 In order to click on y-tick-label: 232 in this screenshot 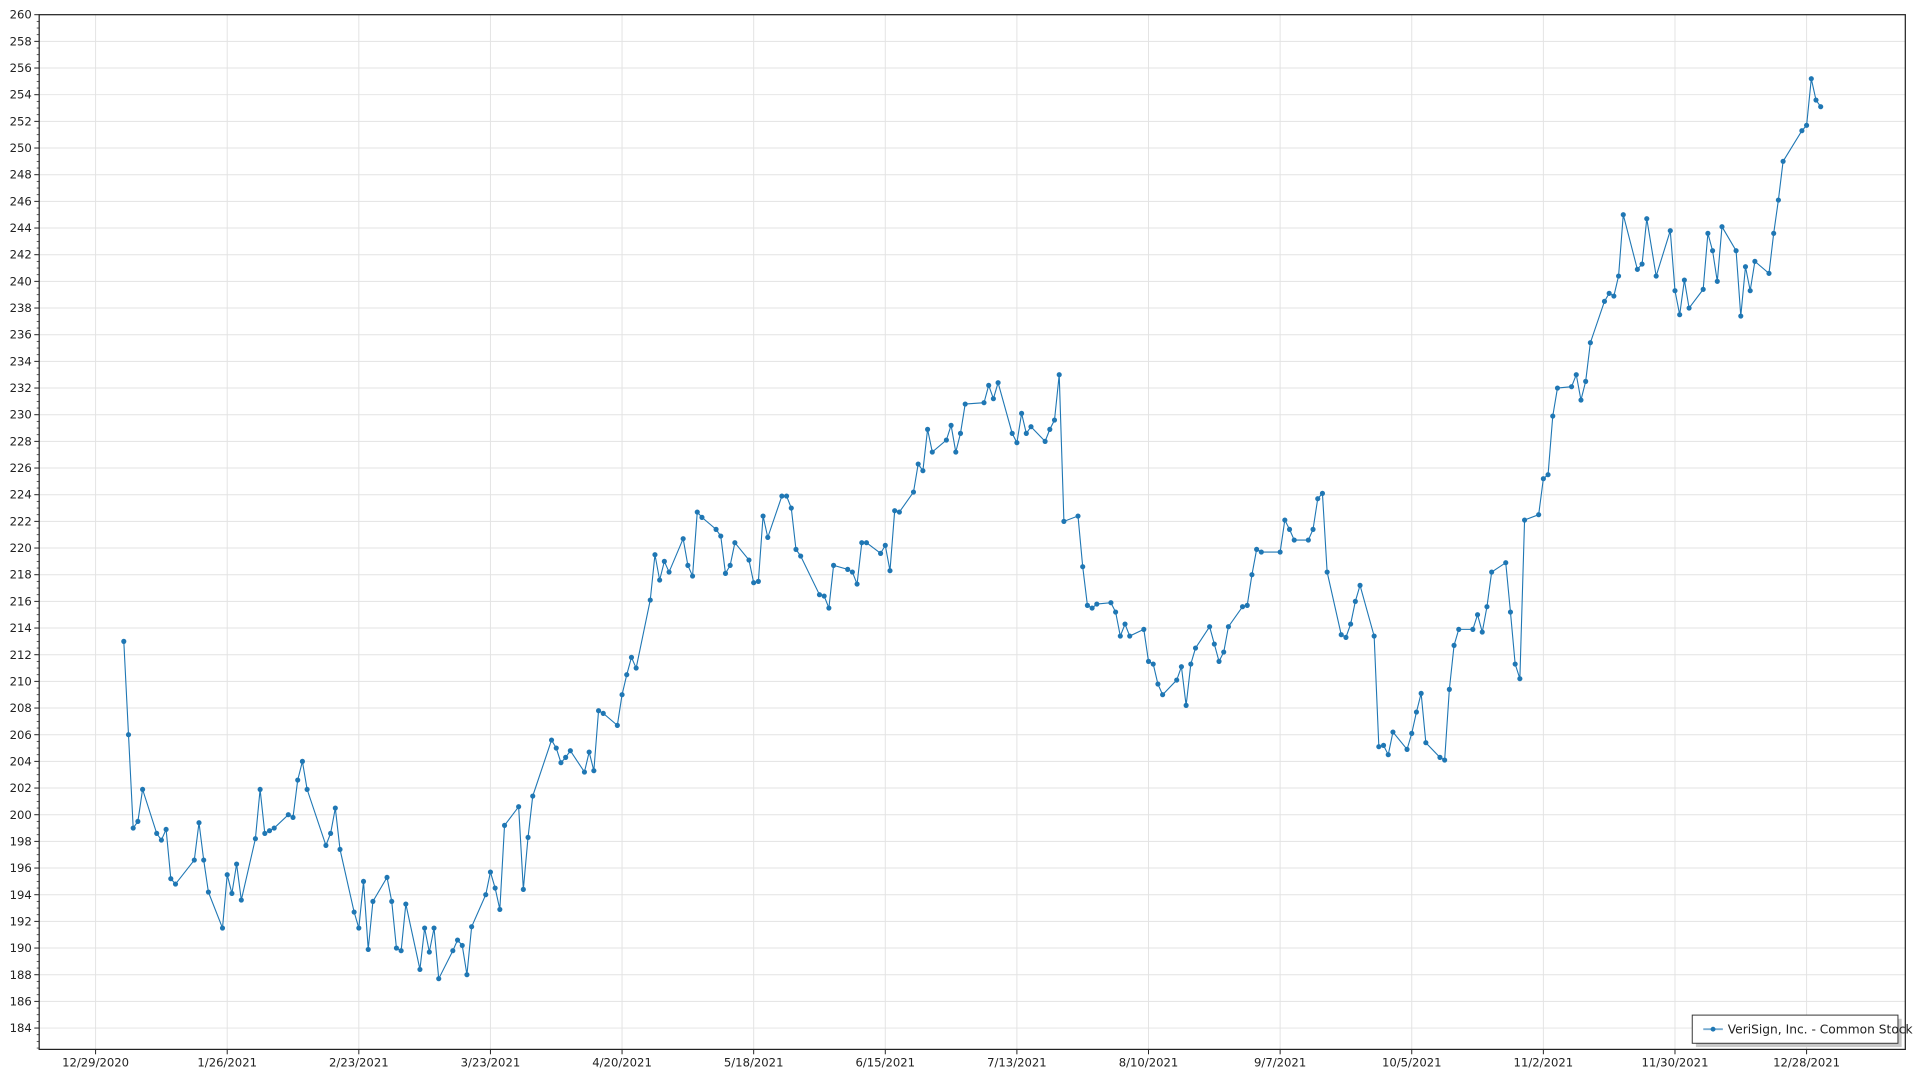, I will do `click(21, 388)`.